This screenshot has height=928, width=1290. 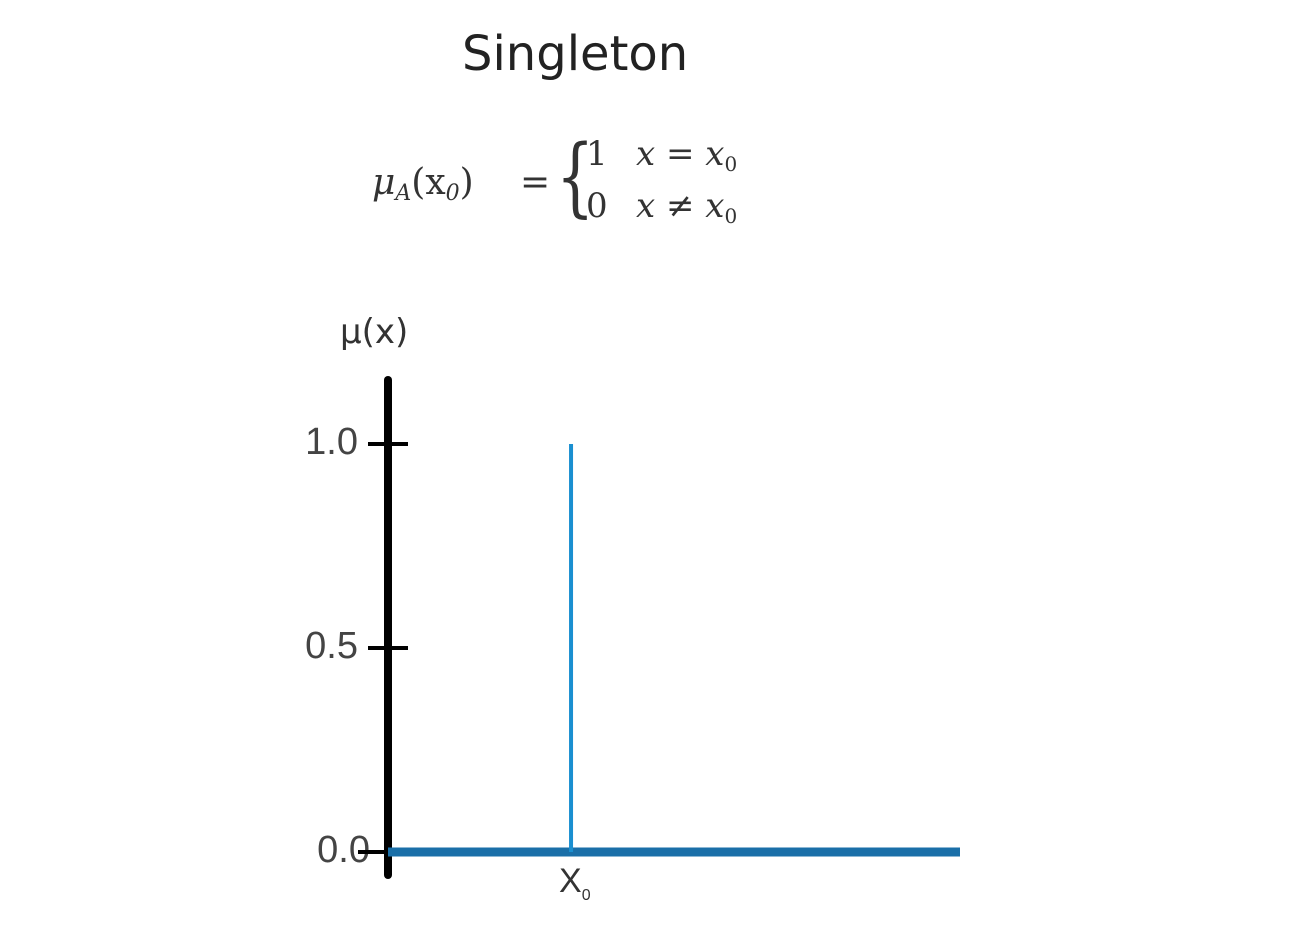 What do you see at coordinates (535, 182) in the screenshot?
I see `formula-equals: =` at bounding box center [535, 182].